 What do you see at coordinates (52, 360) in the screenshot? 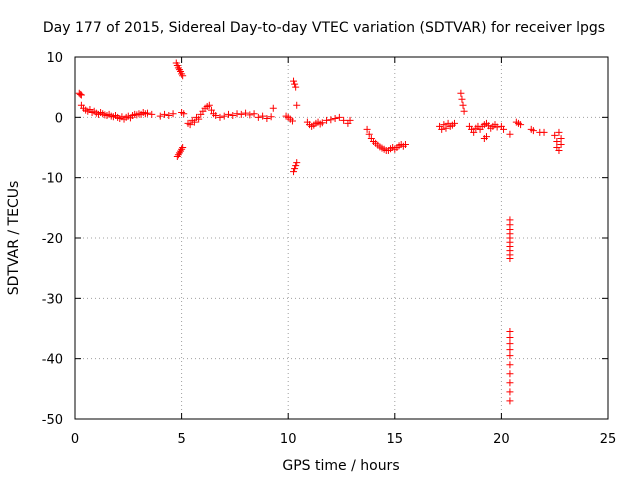
I see `y-tick-label: -40` at bounding box center [52, 360].